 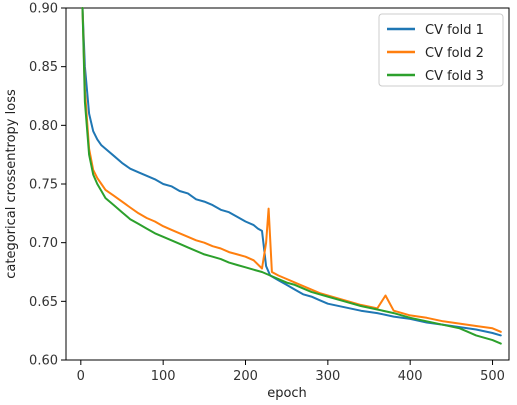 I want to click on legend: CV fold 1 CV fold 2 CV fold 3, so click(x=441, y=50).